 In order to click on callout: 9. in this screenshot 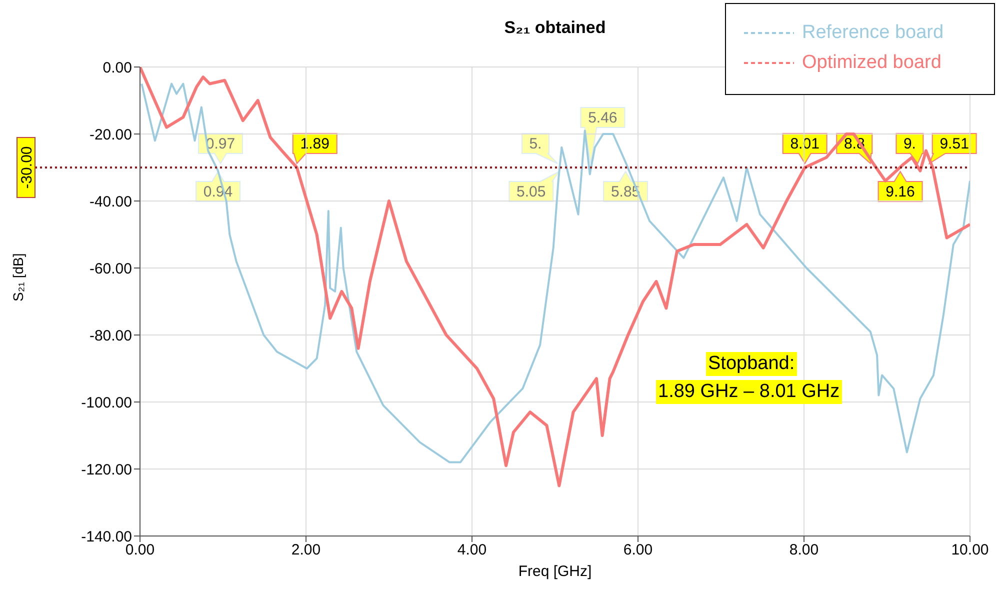, I will do `click(910, 148)`.